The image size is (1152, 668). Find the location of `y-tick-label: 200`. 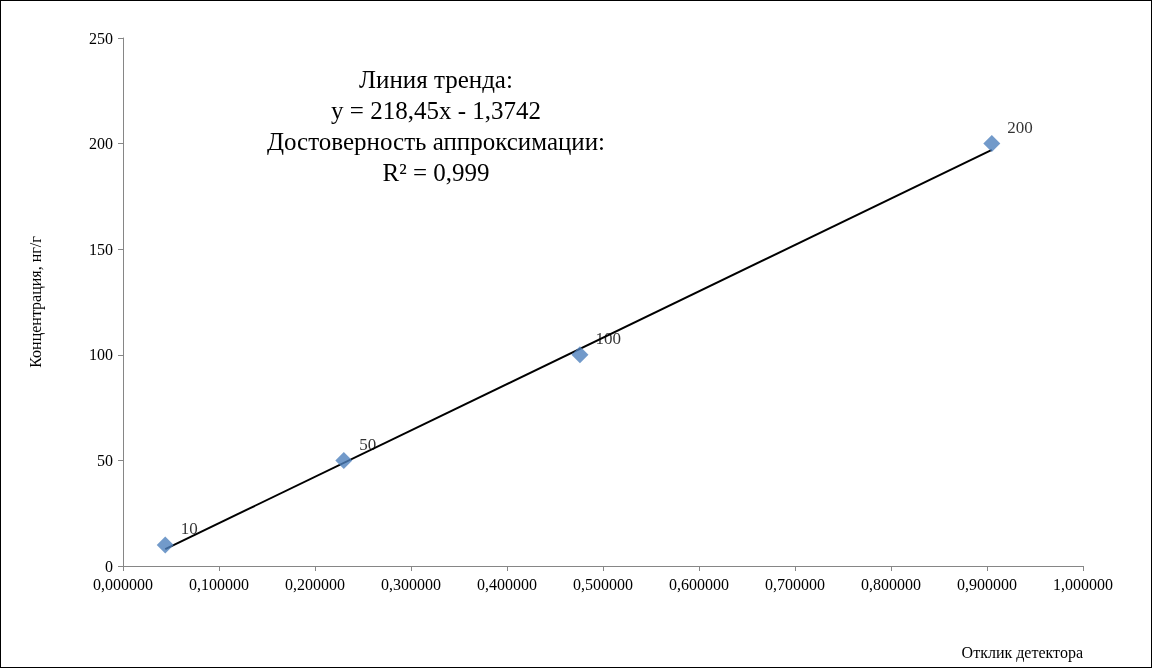

y-tick-label: 200 is located at coordinates (101, 144).